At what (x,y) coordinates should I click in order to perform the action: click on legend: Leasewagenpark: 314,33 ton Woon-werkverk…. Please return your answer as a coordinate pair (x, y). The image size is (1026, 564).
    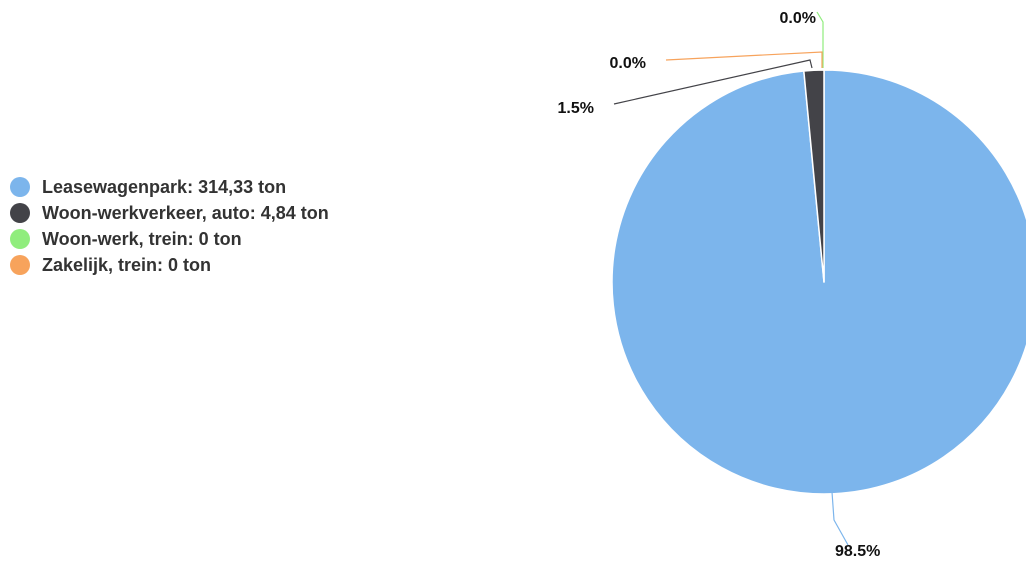
    Looking at the image, I should click on (169, 226).